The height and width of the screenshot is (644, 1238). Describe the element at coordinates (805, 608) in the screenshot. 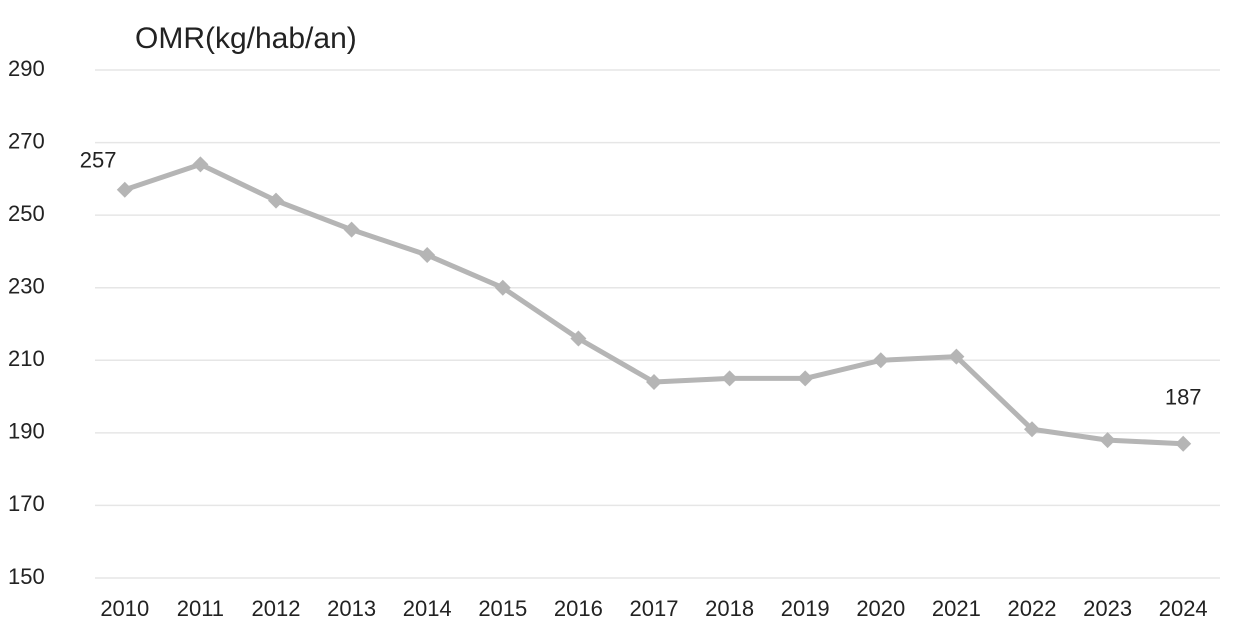

I see `x-tick-label: 2019` at that location.